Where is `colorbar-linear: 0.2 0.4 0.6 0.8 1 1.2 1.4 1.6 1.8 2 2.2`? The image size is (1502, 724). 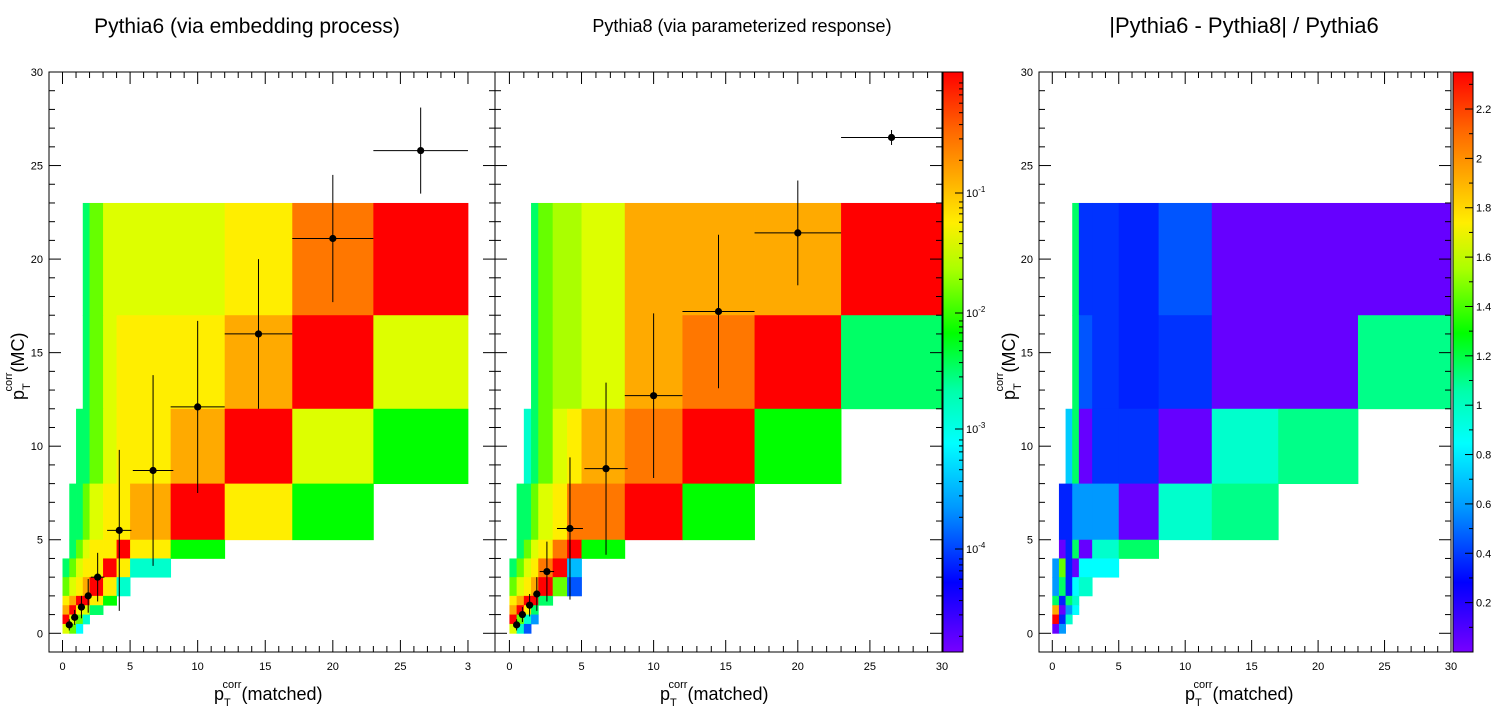
colorbar-linear: 0.2 0.4 0.6 0.8 1 1.2 1.4 1.6 1.8 2 2.2 is located at coordinates (1471, 362).